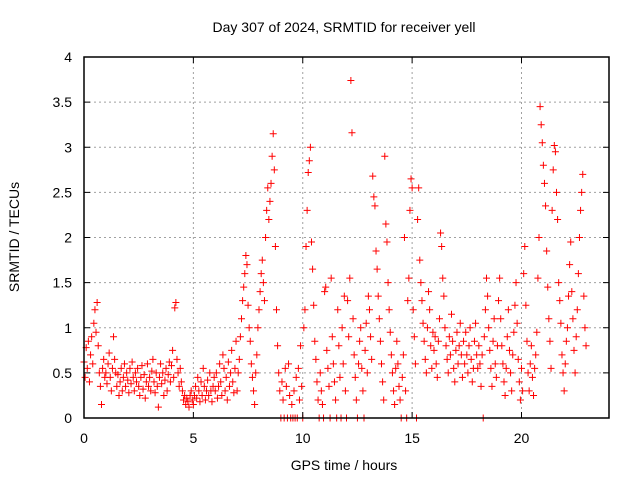 Image resolution: width=640 pixels, height=480 pixels. I want to click on y-tick-label: 1, so click(68, 328).